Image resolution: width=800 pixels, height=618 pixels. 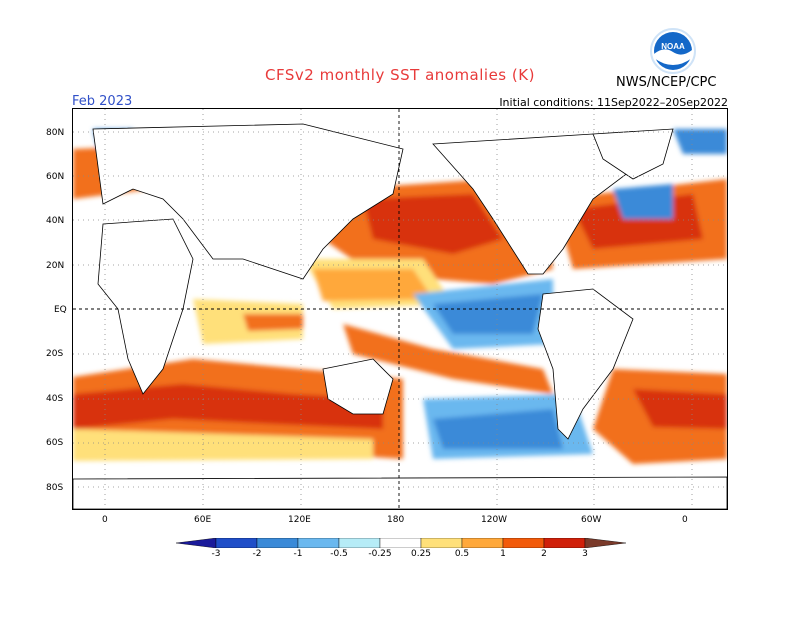 What do you see at coordinates (102, 101) in the screenshot?
I see `forecast-month: Feb 2023` at bounding box center [102, 101].